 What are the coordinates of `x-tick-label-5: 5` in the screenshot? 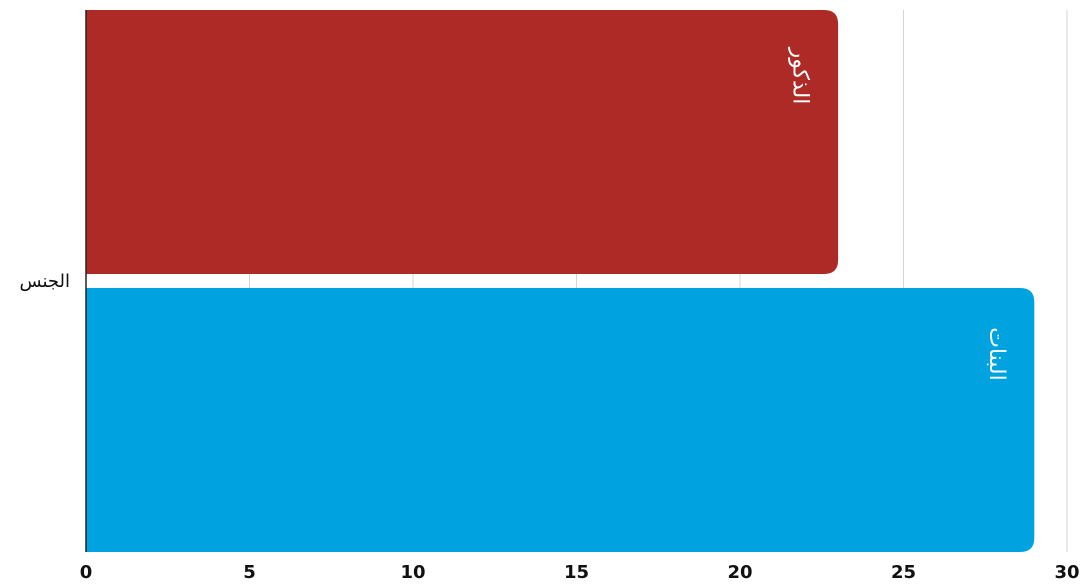 It's located at (249, 572).